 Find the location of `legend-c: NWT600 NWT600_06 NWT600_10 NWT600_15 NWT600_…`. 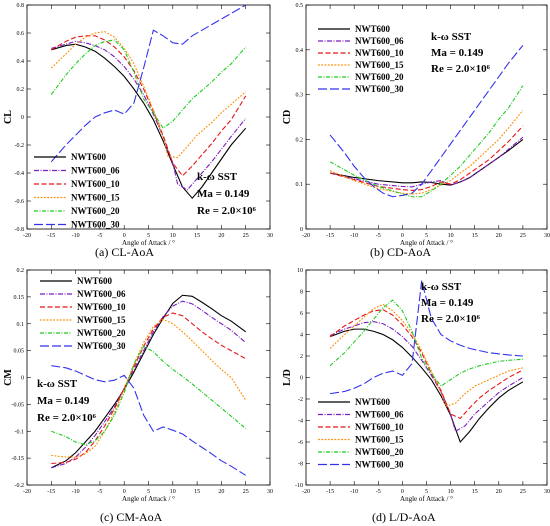

legend-c: NWT600 NWT600_06 NWT600_10 NWT600_15 NWT600_… is located at coordinates (83, 313).